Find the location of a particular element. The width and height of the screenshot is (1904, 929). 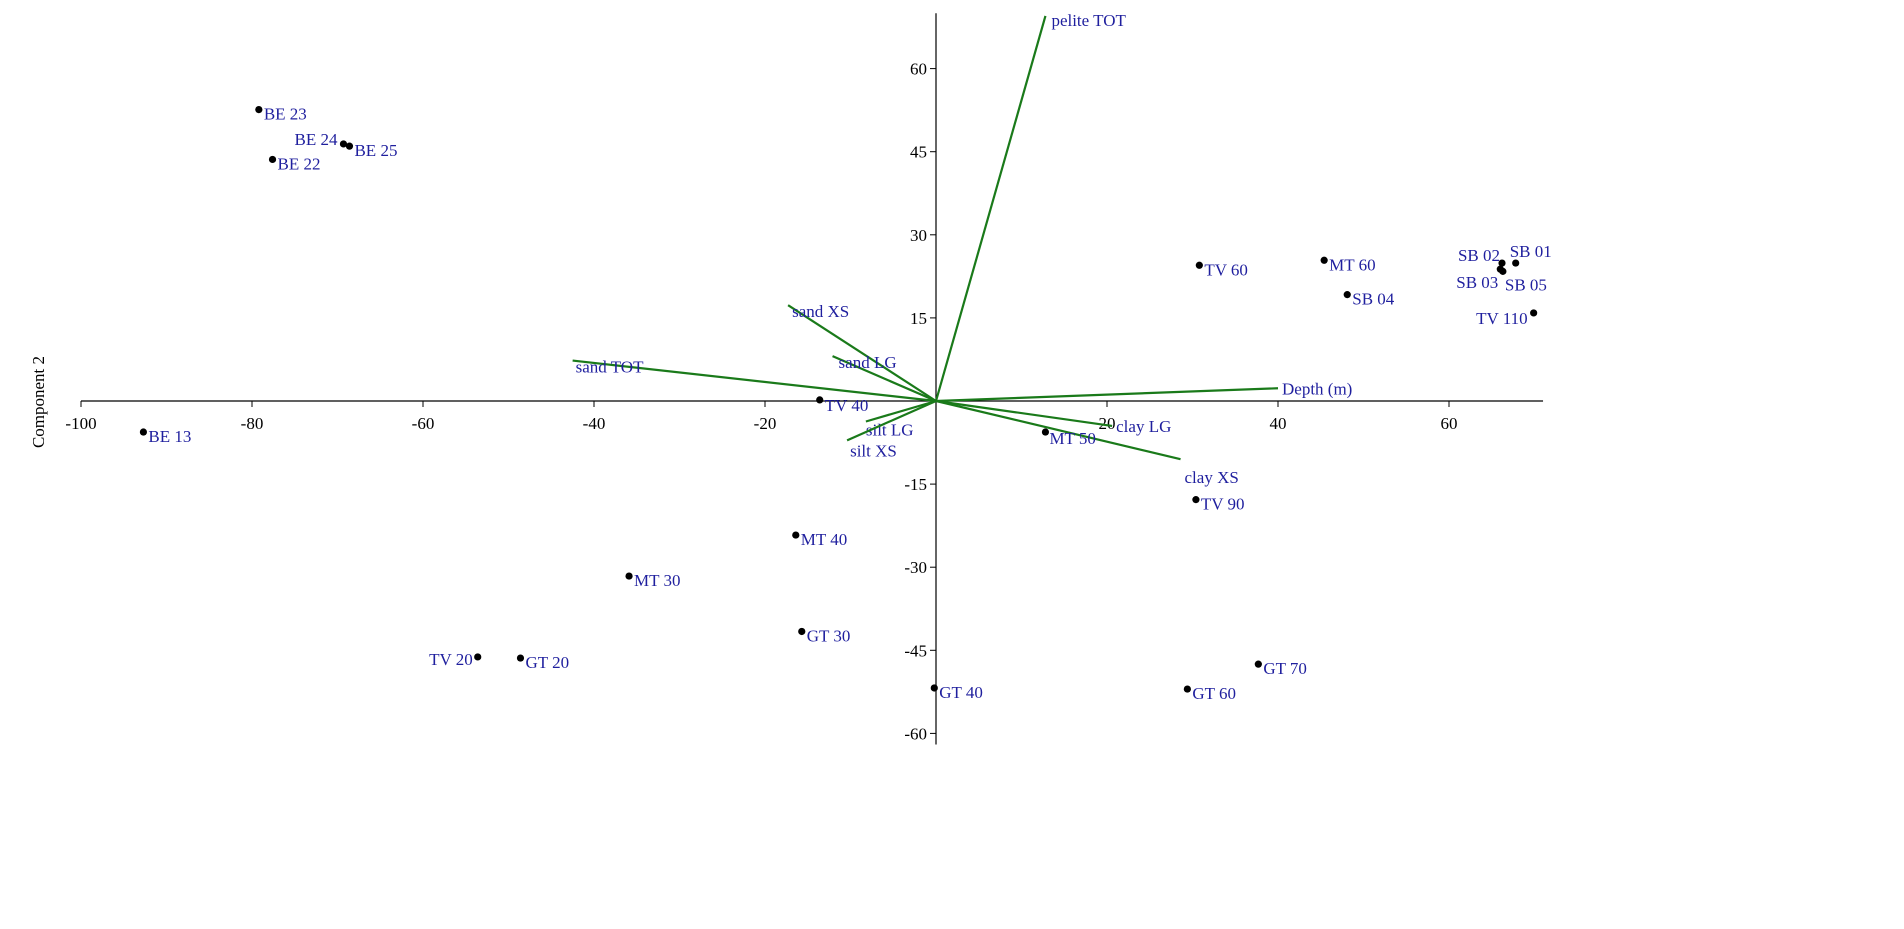

loading-vector-label: sand LG is located at coordinates (868, 362).